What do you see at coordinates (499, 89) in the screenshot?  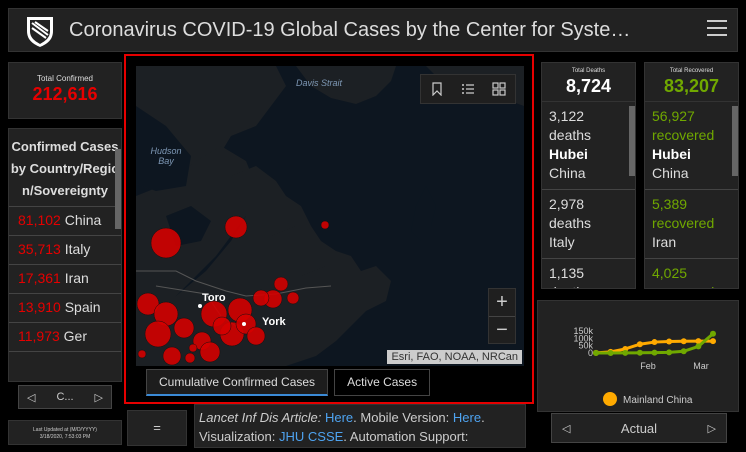 I see `basemap-gallery-icon` at bounding box center [499, 89].